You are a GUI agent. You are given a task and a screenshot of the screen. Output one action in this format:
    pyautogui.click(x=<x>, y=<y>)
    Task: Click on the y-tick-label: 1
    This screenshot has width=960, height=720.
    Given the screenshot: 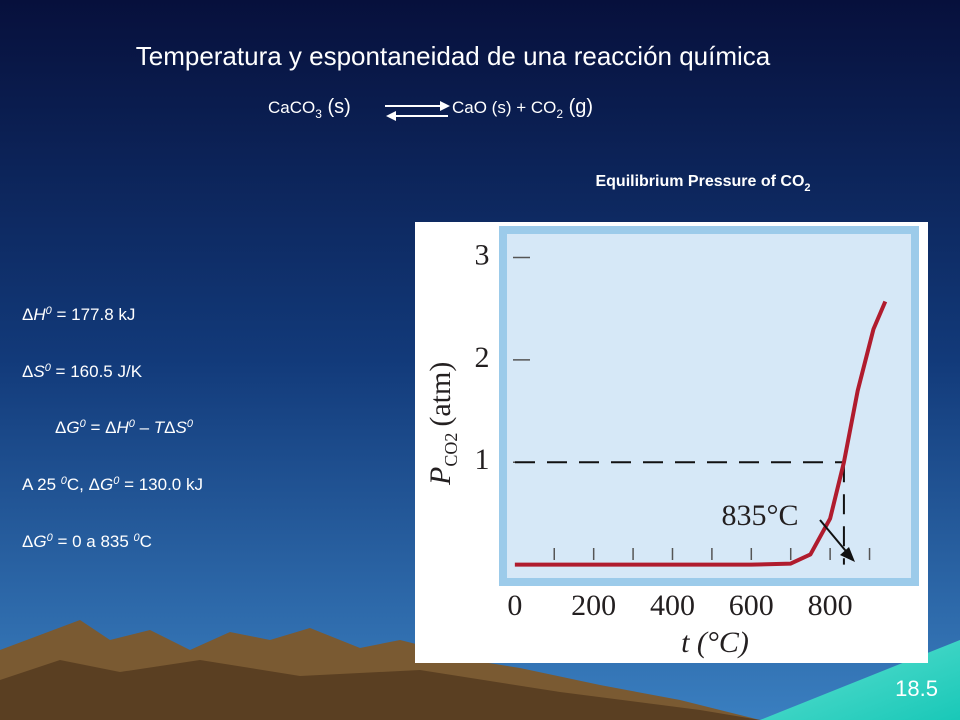 What is the action you would take?
    pyautogui.click(x=482, y=459)
    